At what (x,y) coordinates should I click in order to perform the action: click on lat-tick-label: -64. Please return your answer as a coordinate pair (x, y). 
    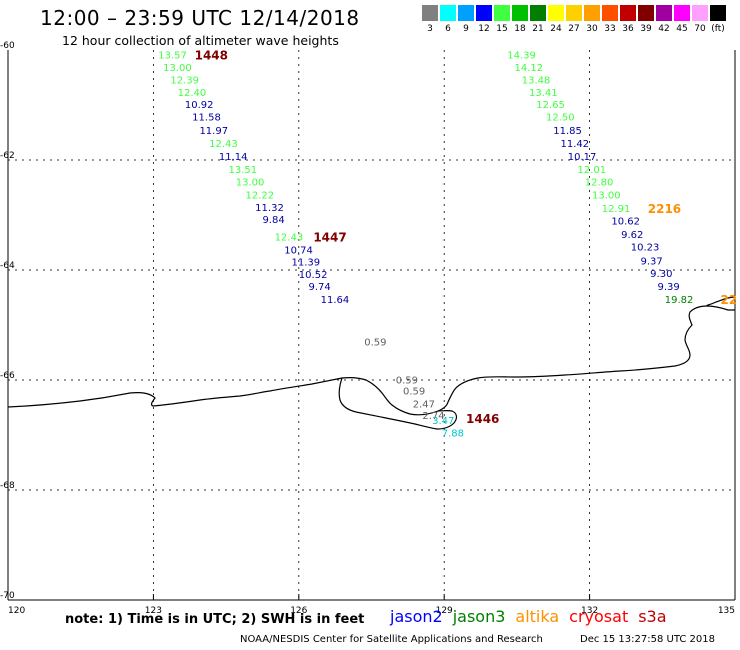
    Looking at the image, I should click on (7, 266).